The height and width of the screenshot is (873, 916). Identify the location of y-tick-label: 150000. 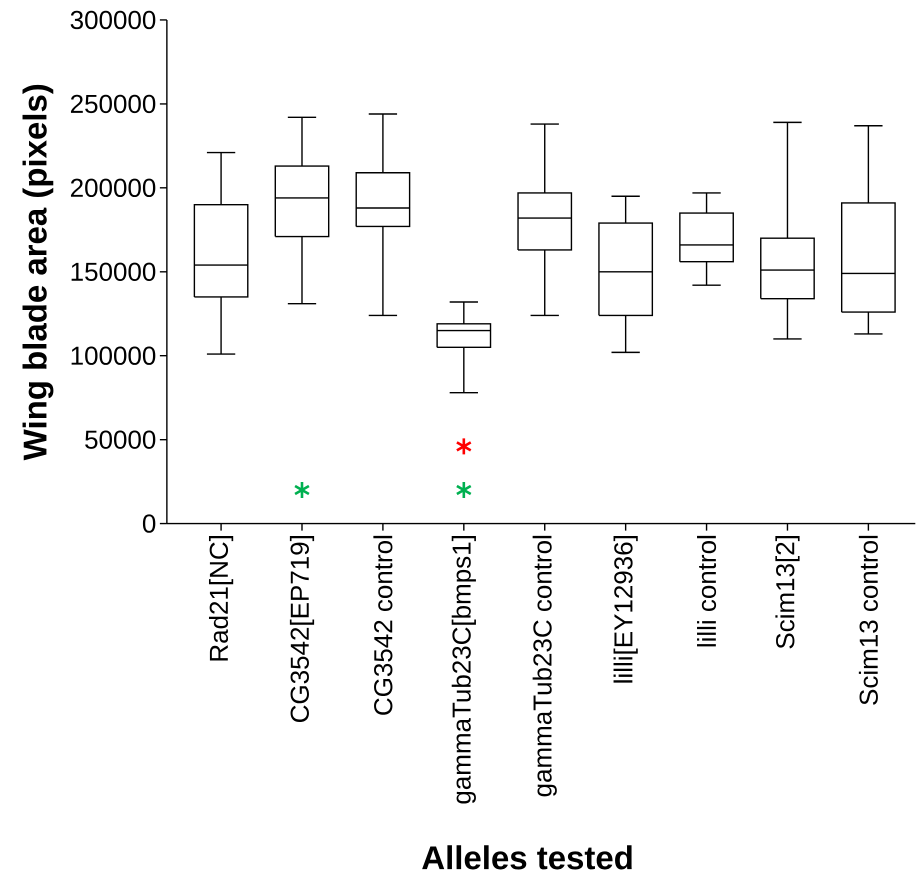
(114, 272).